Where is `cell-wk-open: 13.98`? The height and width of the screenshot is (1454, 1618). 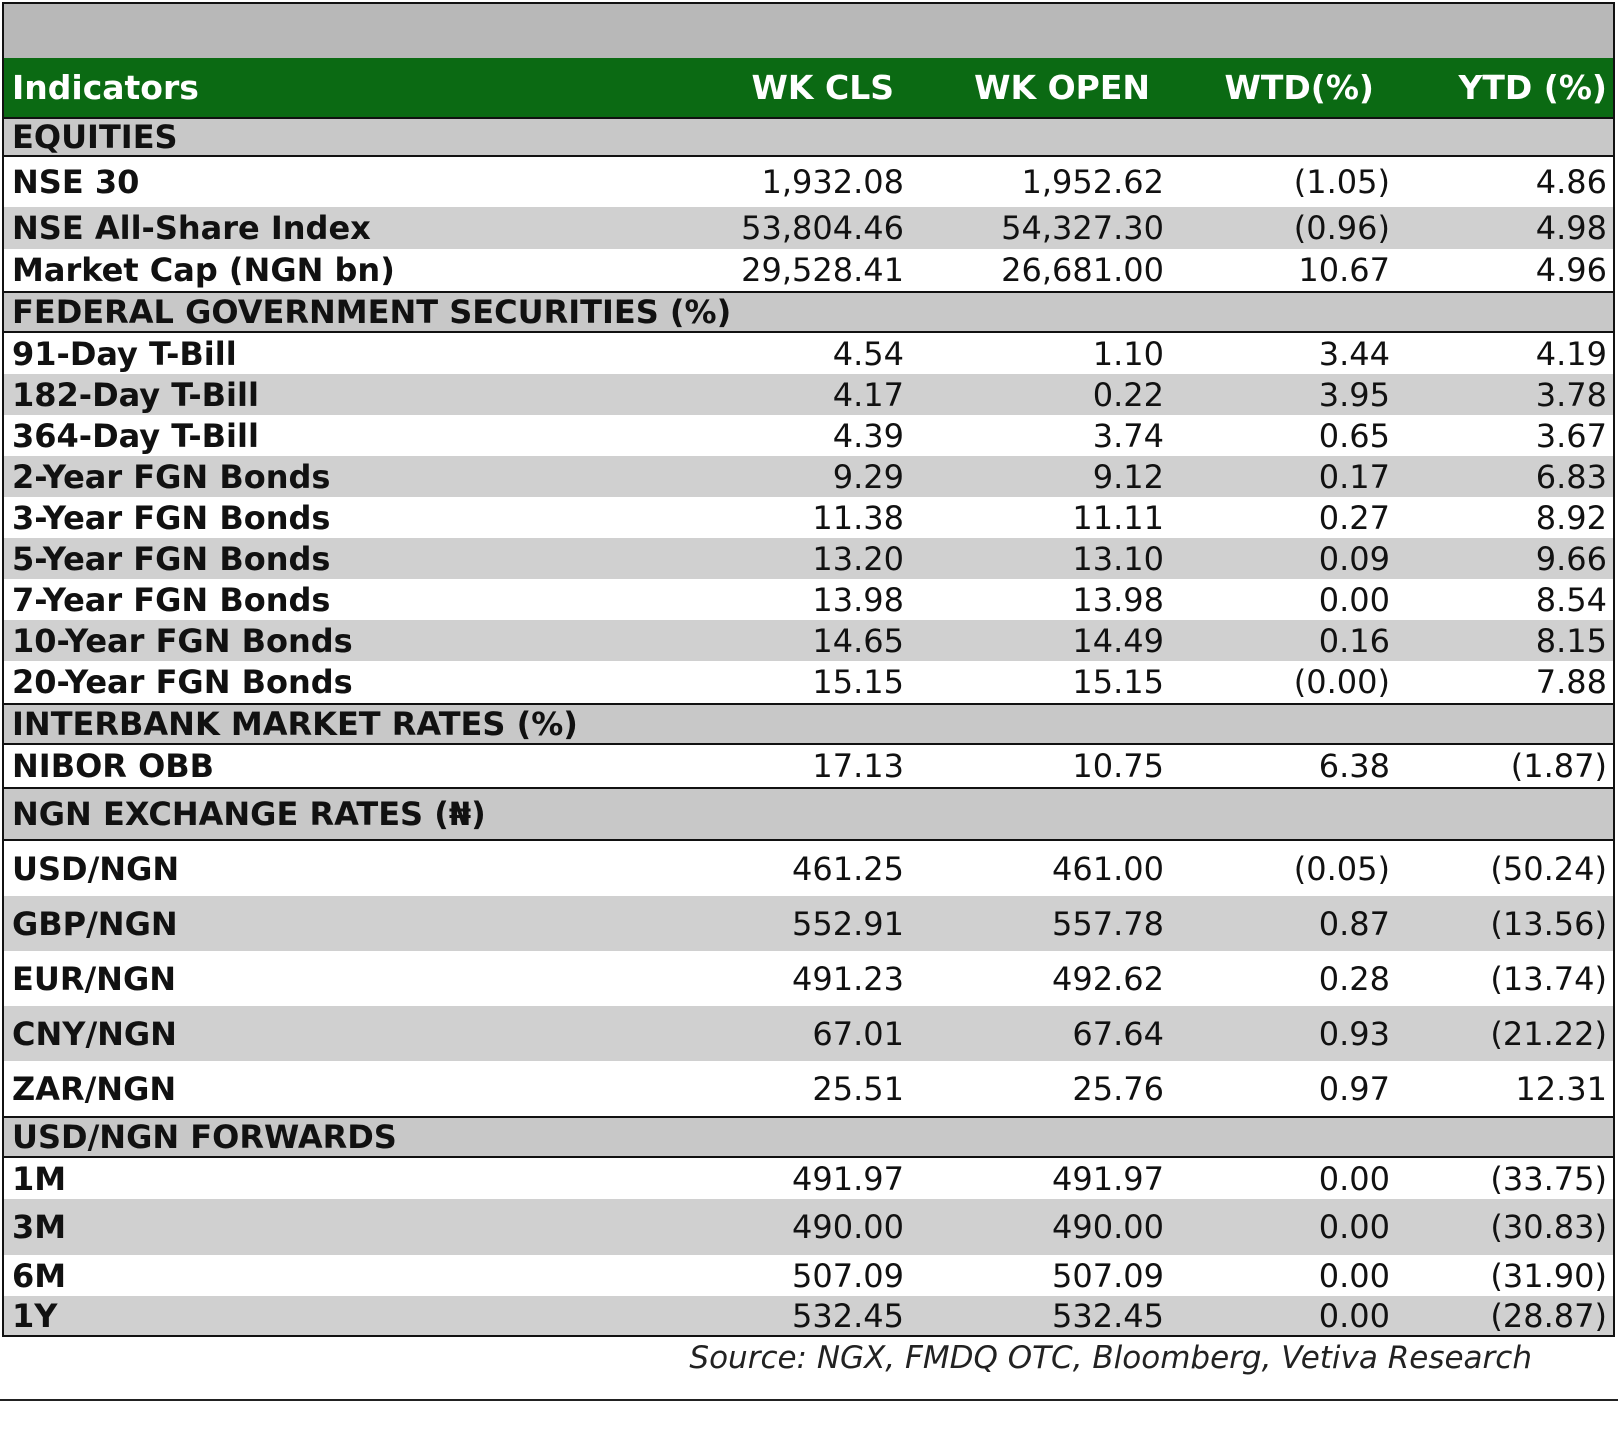
cell-wk-open: 13.98 is located at coordinates (1118, 599).